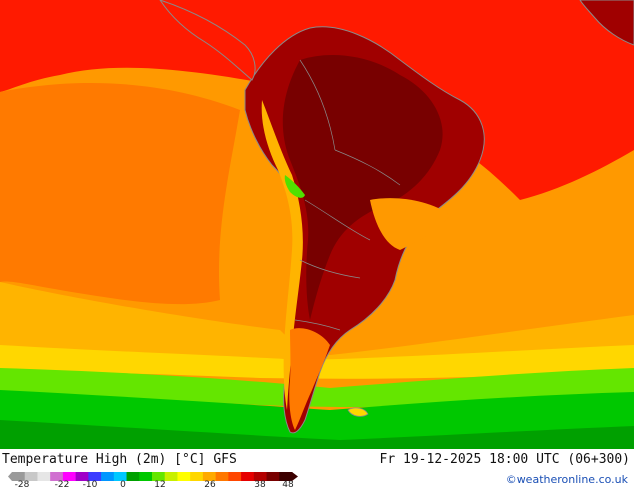 This screenshot has height=490, width=634. I want to click on source-credit-link: ©weatheronline.co.uk, so click(566, 479).